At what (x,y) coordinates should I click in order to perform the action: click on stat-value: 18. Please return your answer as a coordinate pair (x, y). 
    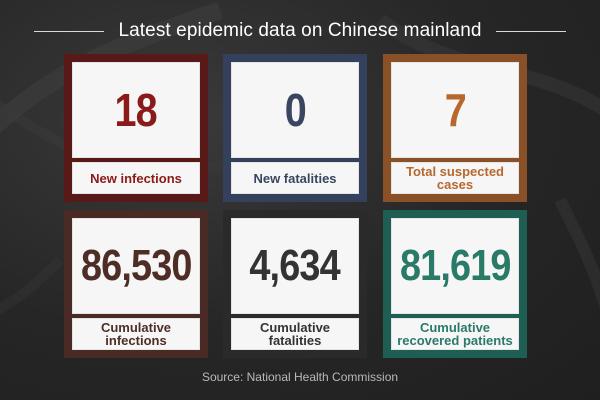
    Looking at the image, I should click on (136, 110).